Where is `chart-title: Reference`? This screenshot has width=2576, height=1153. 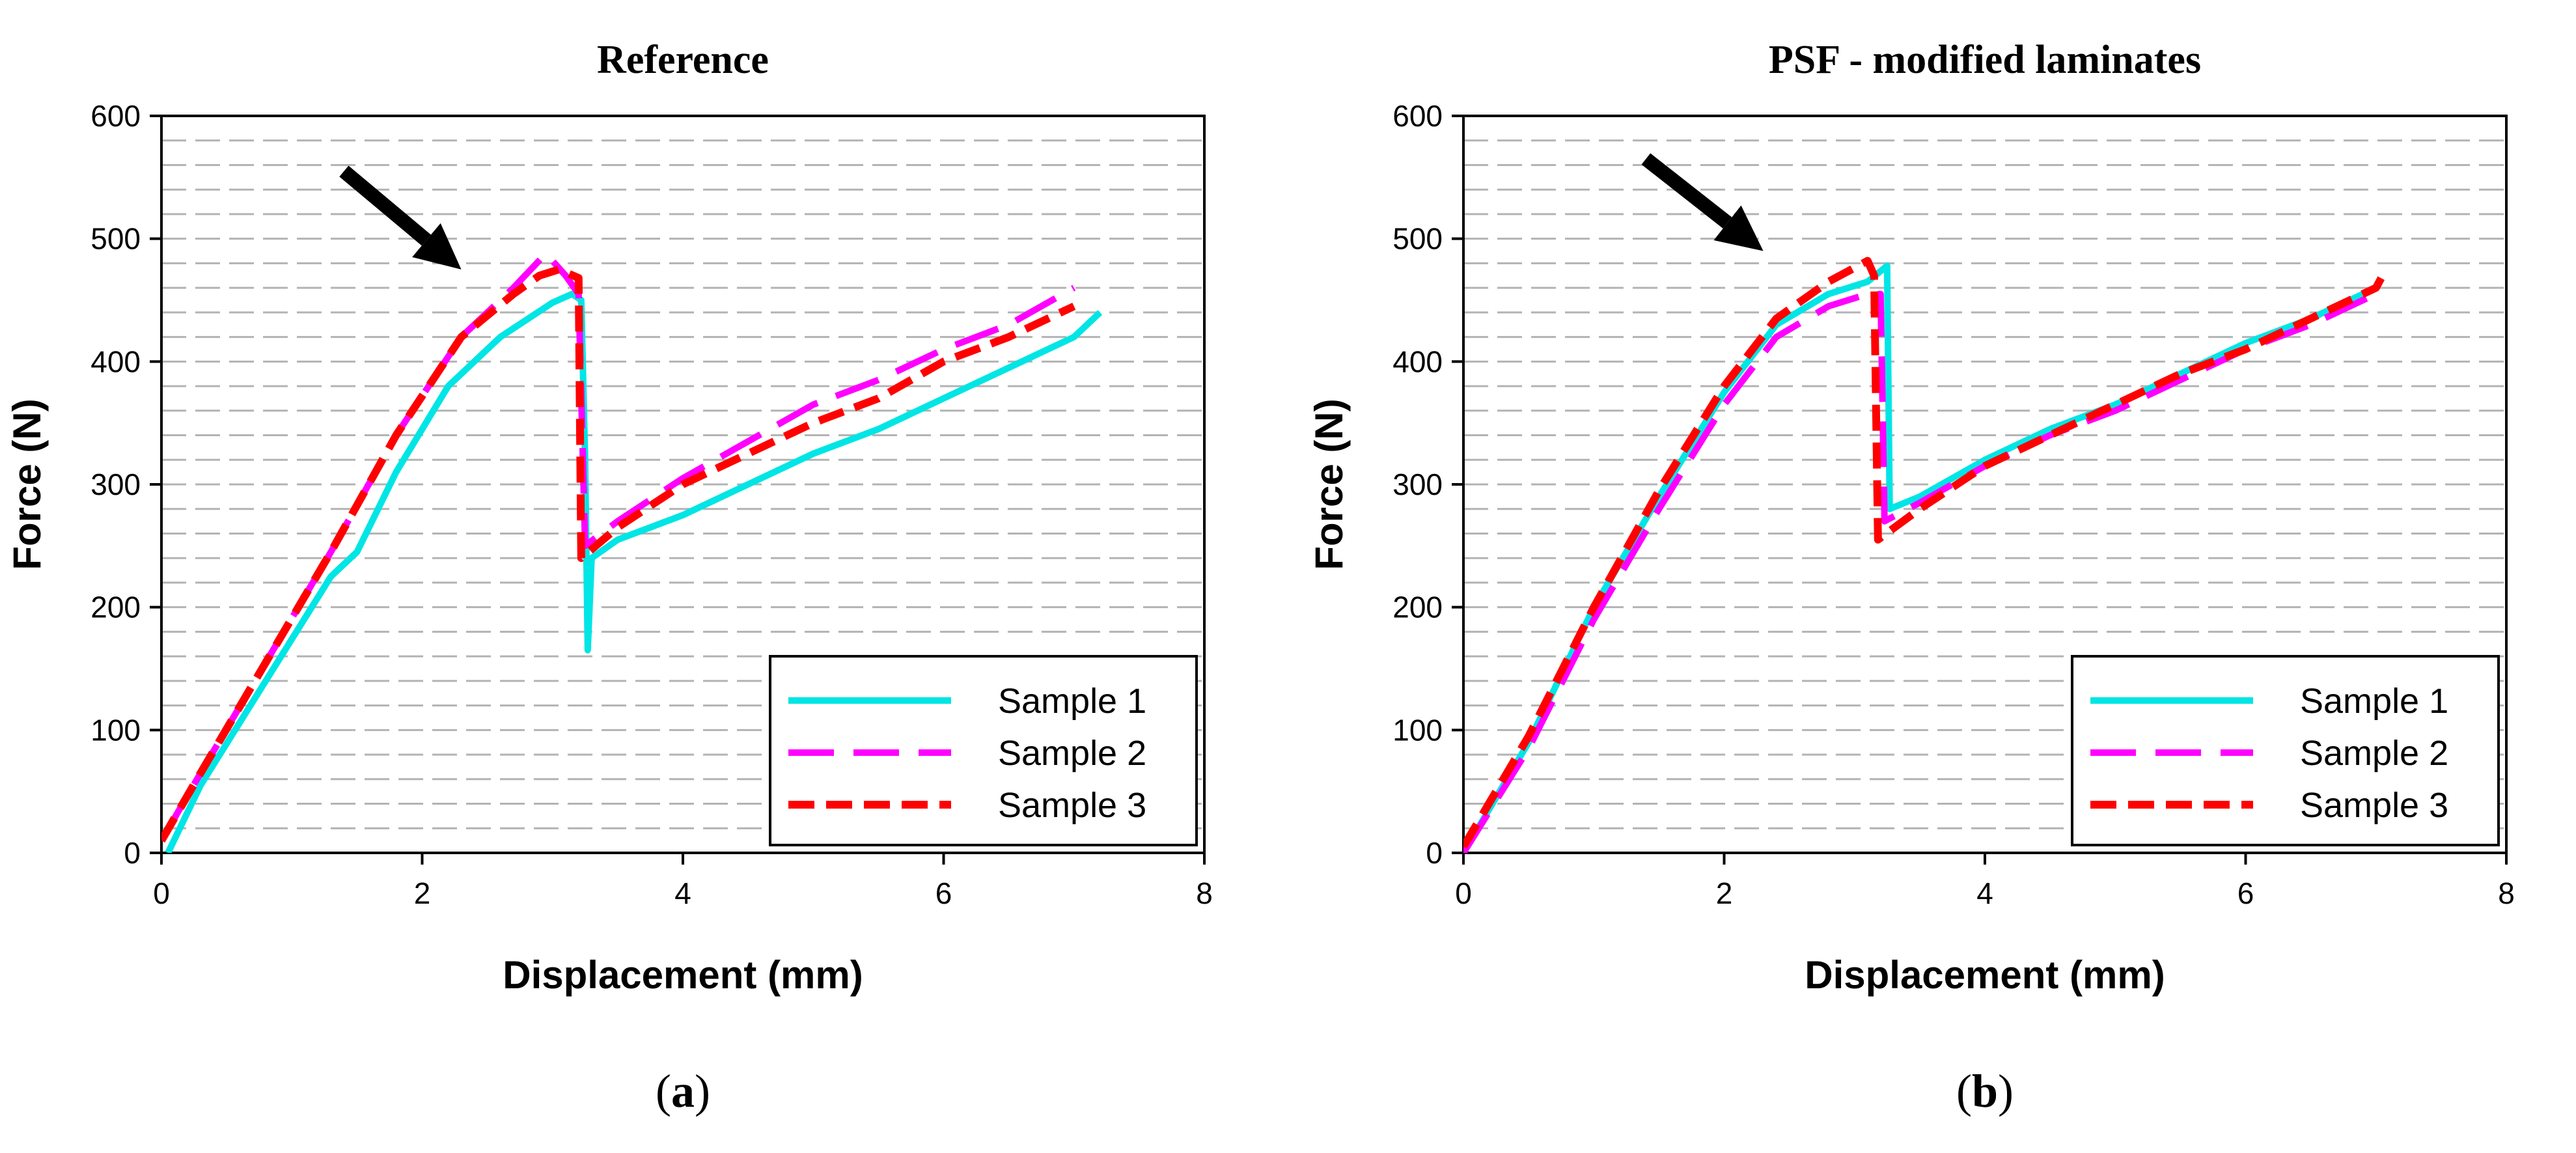 chart-title: Reference is located at coordinates (683, 60).